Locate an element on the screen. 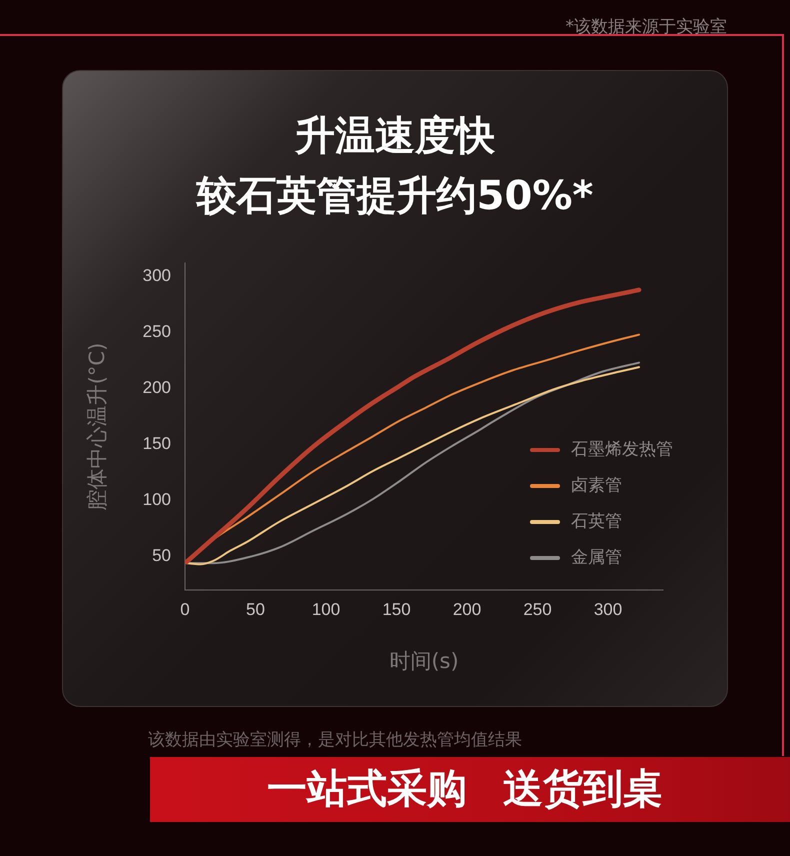 The width and height of the screenshot is (790, 856). y-tick-label: 300 is located at coordinates (156, 276).